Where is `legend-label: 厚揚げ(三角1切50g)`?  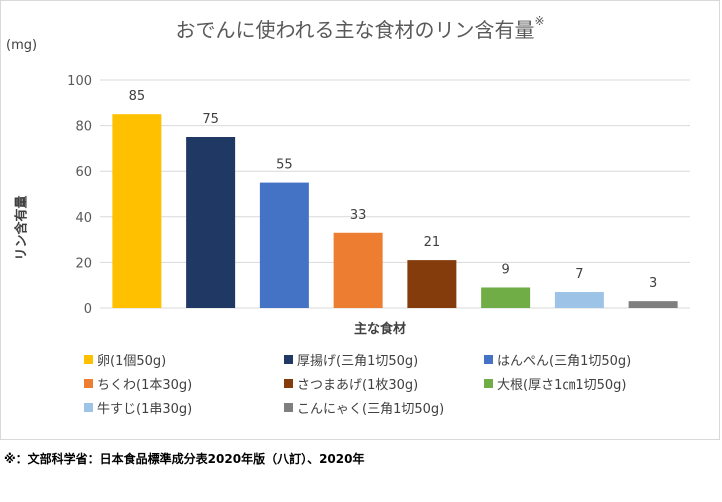 legend-label: 厚揚げ(三角1切50g) is located at coordinates (358, 361).